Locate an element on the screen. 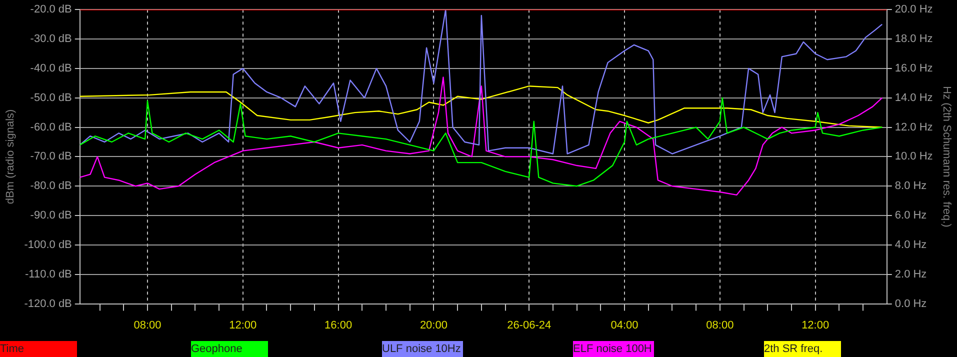 The width and height of the screenshot is (957, 357). x-tick-label: 26-06-24 is located at coordinates (529, 325).